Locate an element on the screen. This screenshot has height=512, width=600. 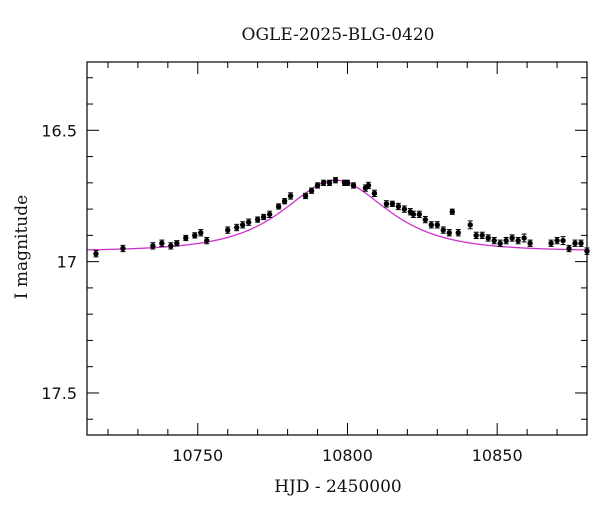
x-tick-label: 10850 is located at coordinates (497, 455).